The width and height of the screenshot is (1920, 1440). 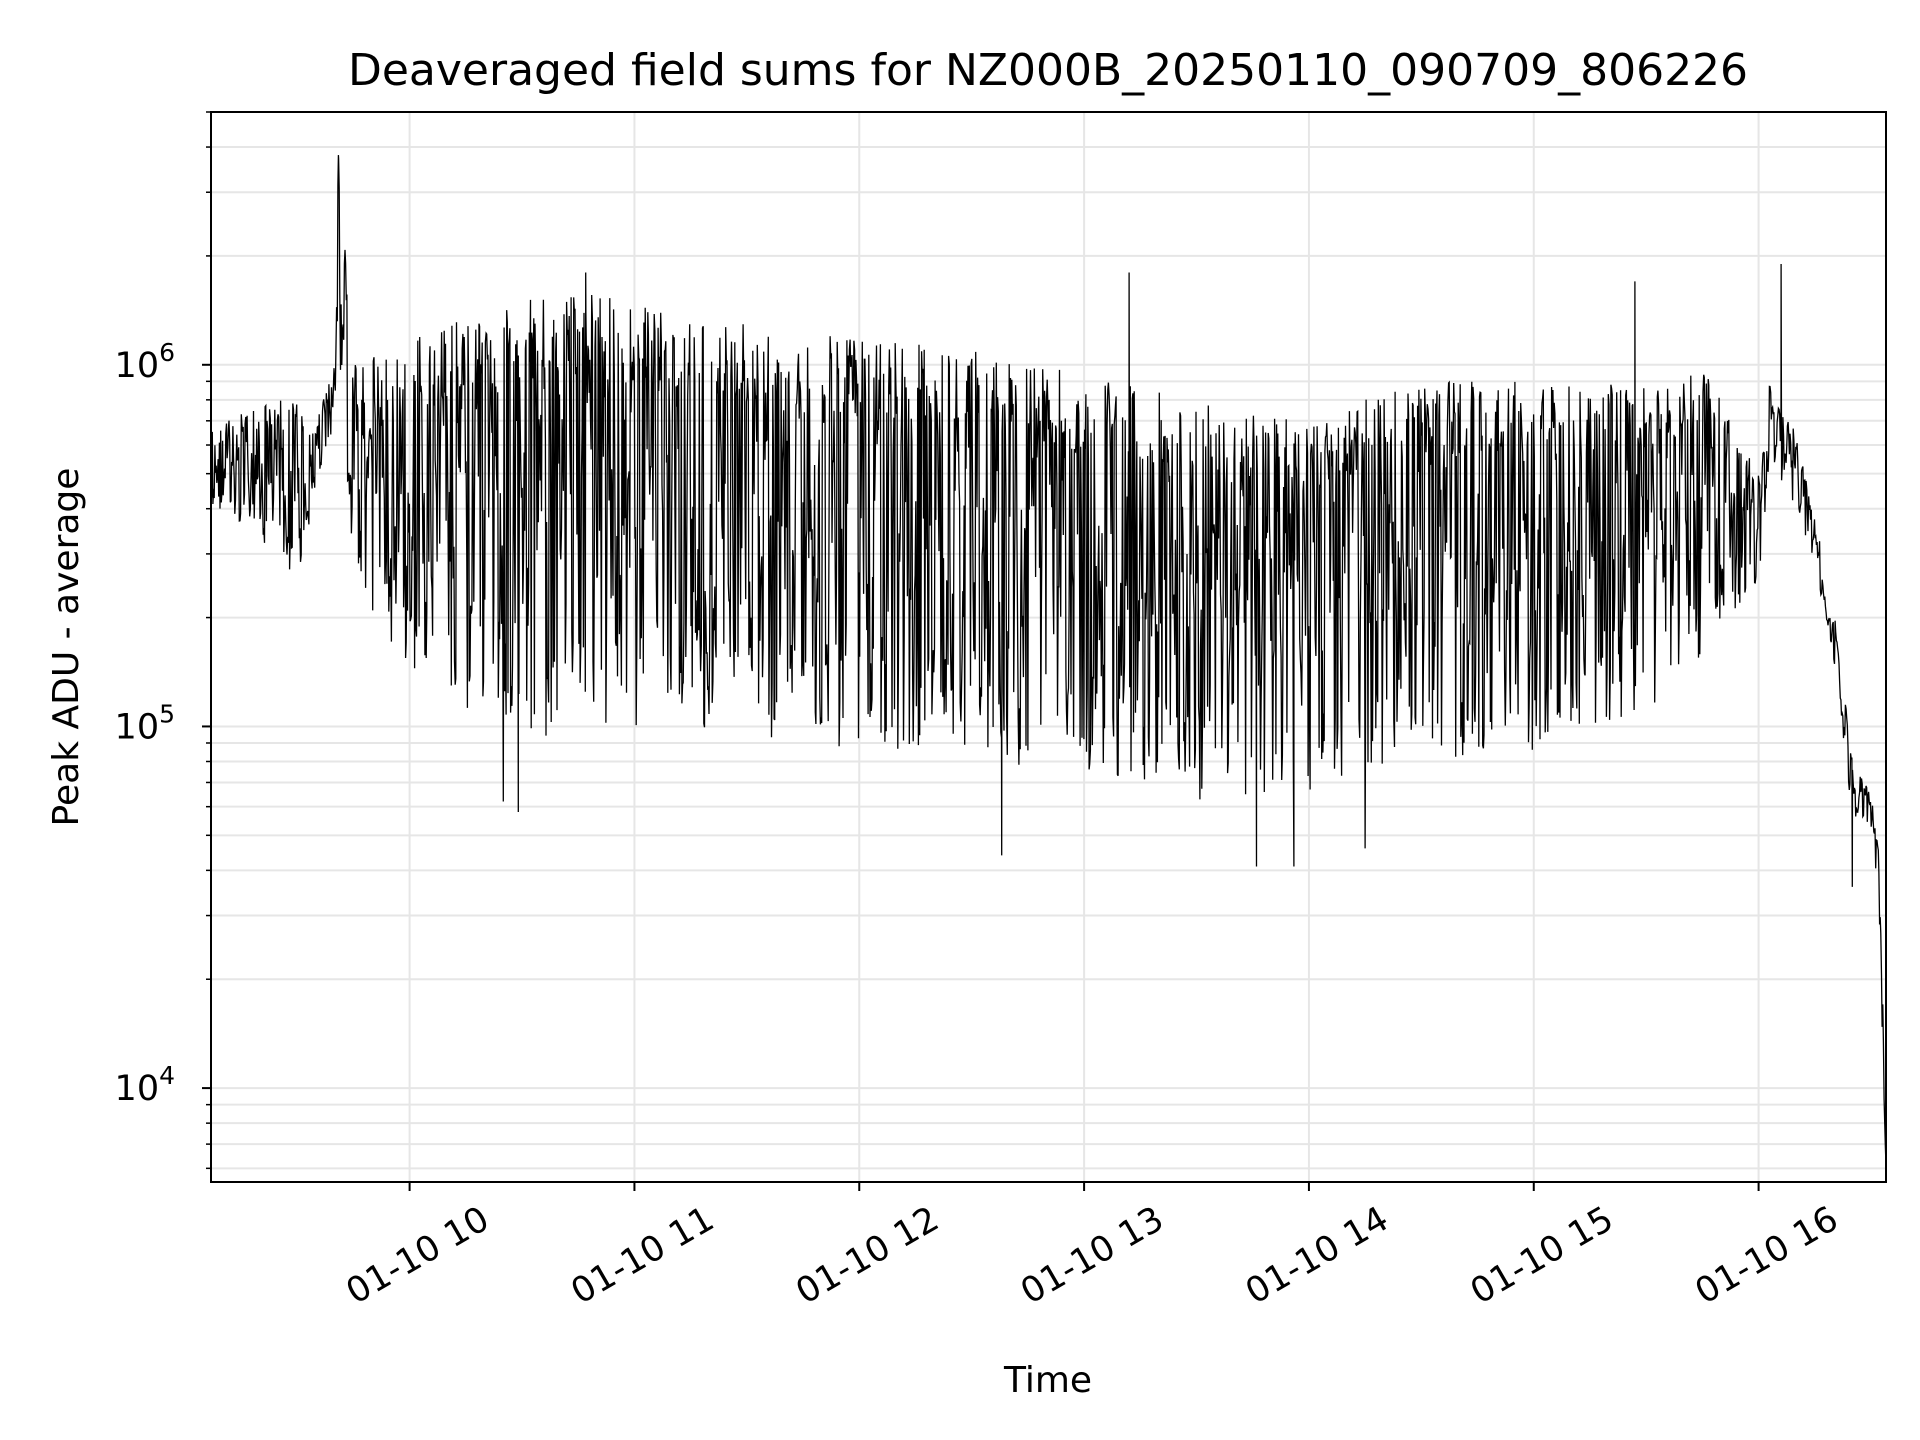 What do you see at coordinates (145, 362) in the screenshot?
I see `y-tick-label: 10⁶` at bounding box center [145, 362].